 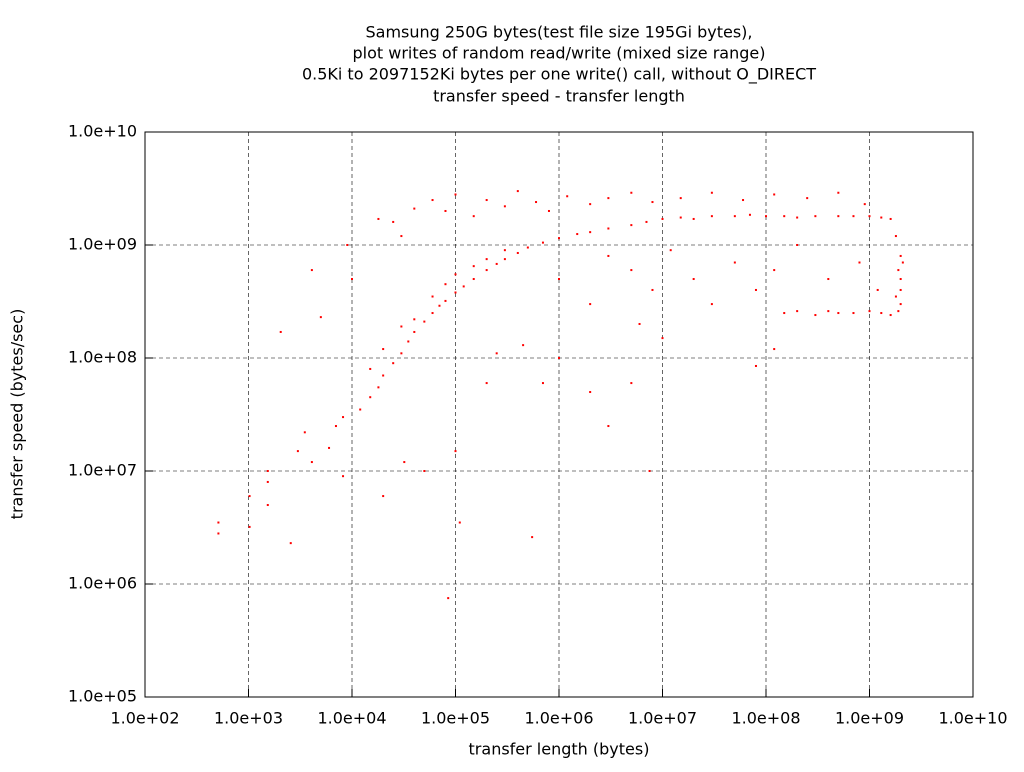 What do you see at coordinates (17, 414) in the screenshot?
I see `y-axis-label: transfer speed (bytes/sec)` at bounding box center [17, 414].